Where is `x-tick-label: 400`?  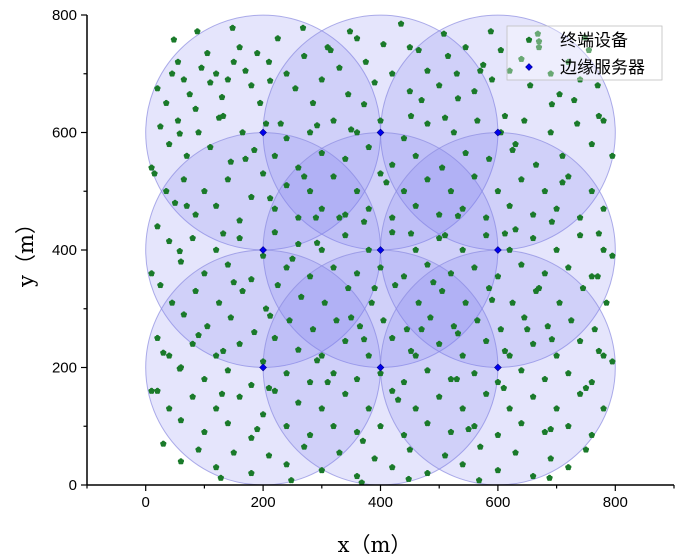 x-tick-label: 400 is located at coordinates (380, 502).